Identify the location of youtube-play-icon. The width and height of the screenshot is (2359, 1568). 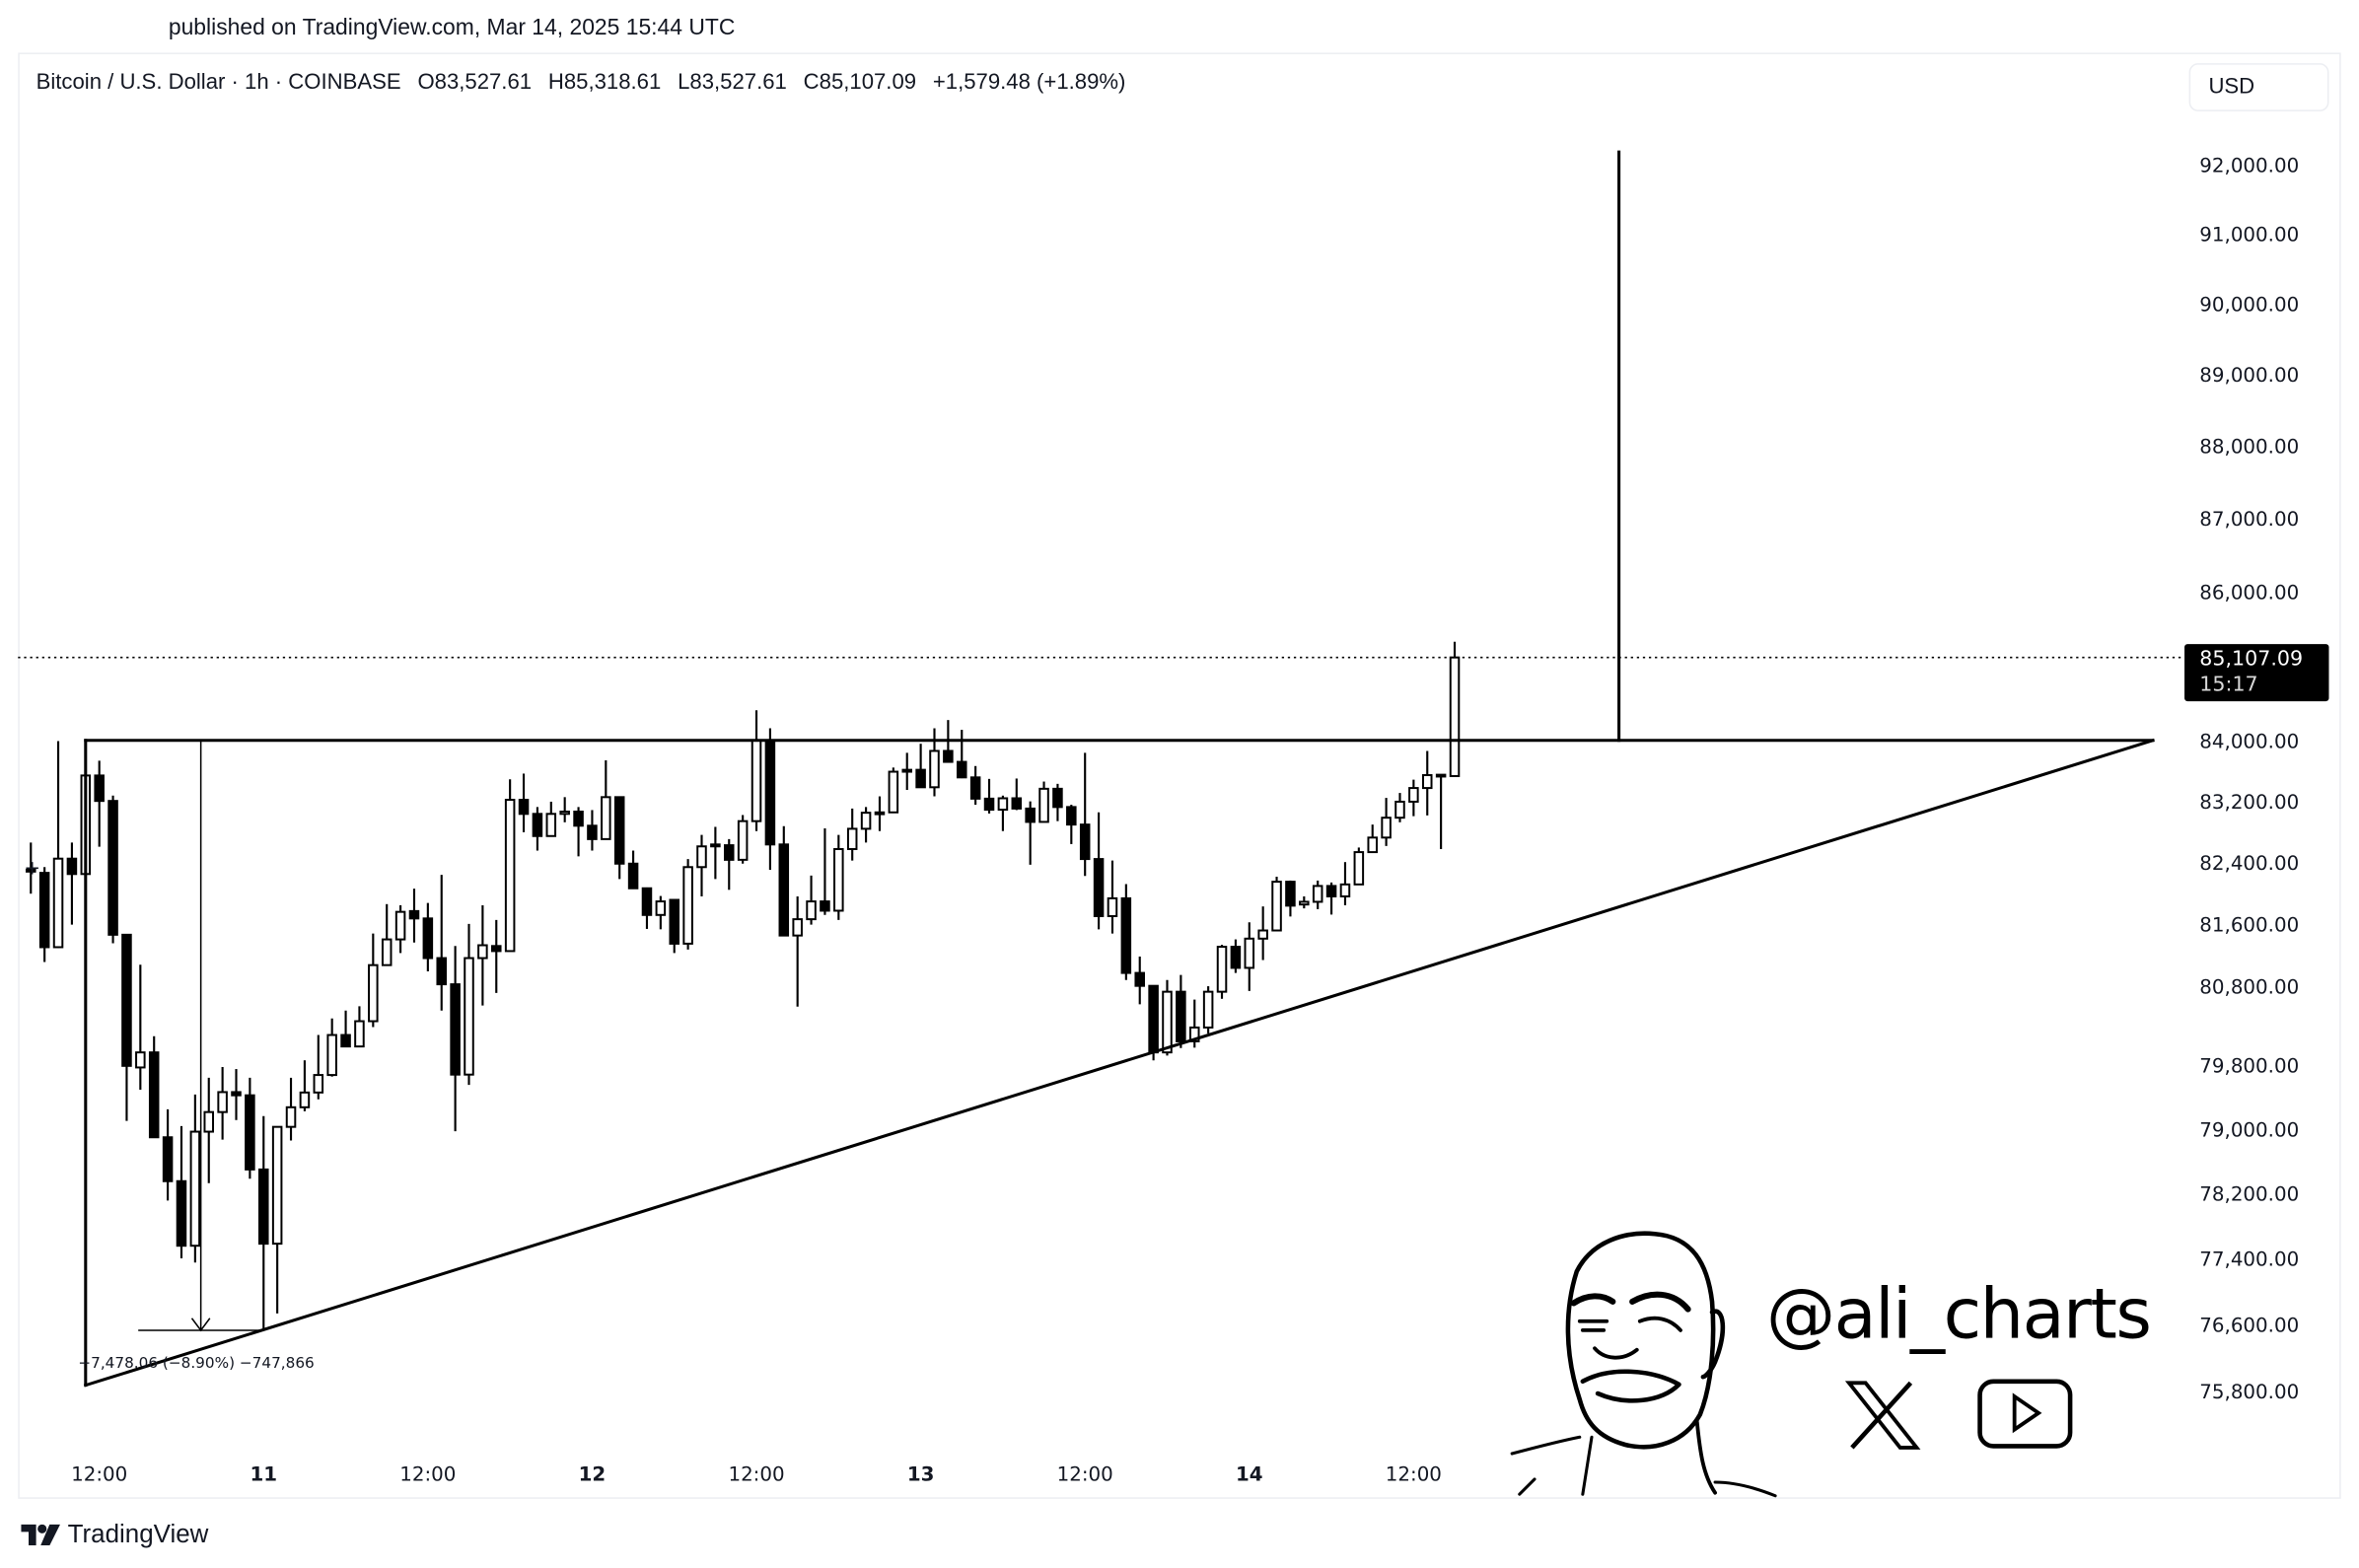
(2025, 1414).